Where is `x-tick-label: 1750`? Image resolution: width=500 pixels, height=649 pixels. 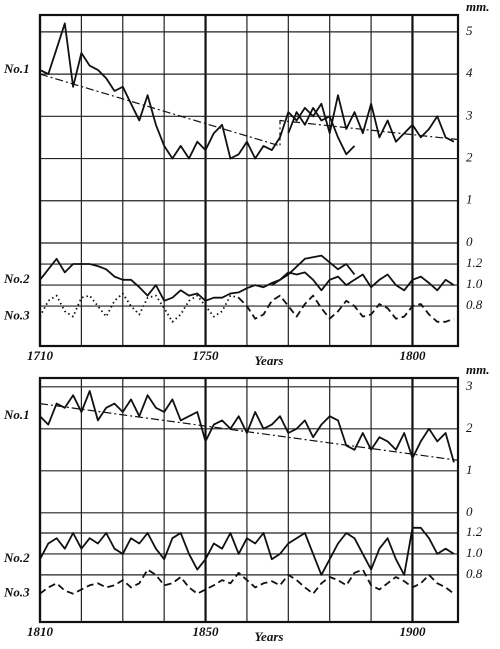 x-tick-label: 1750 is located at coordinates (206, 355).